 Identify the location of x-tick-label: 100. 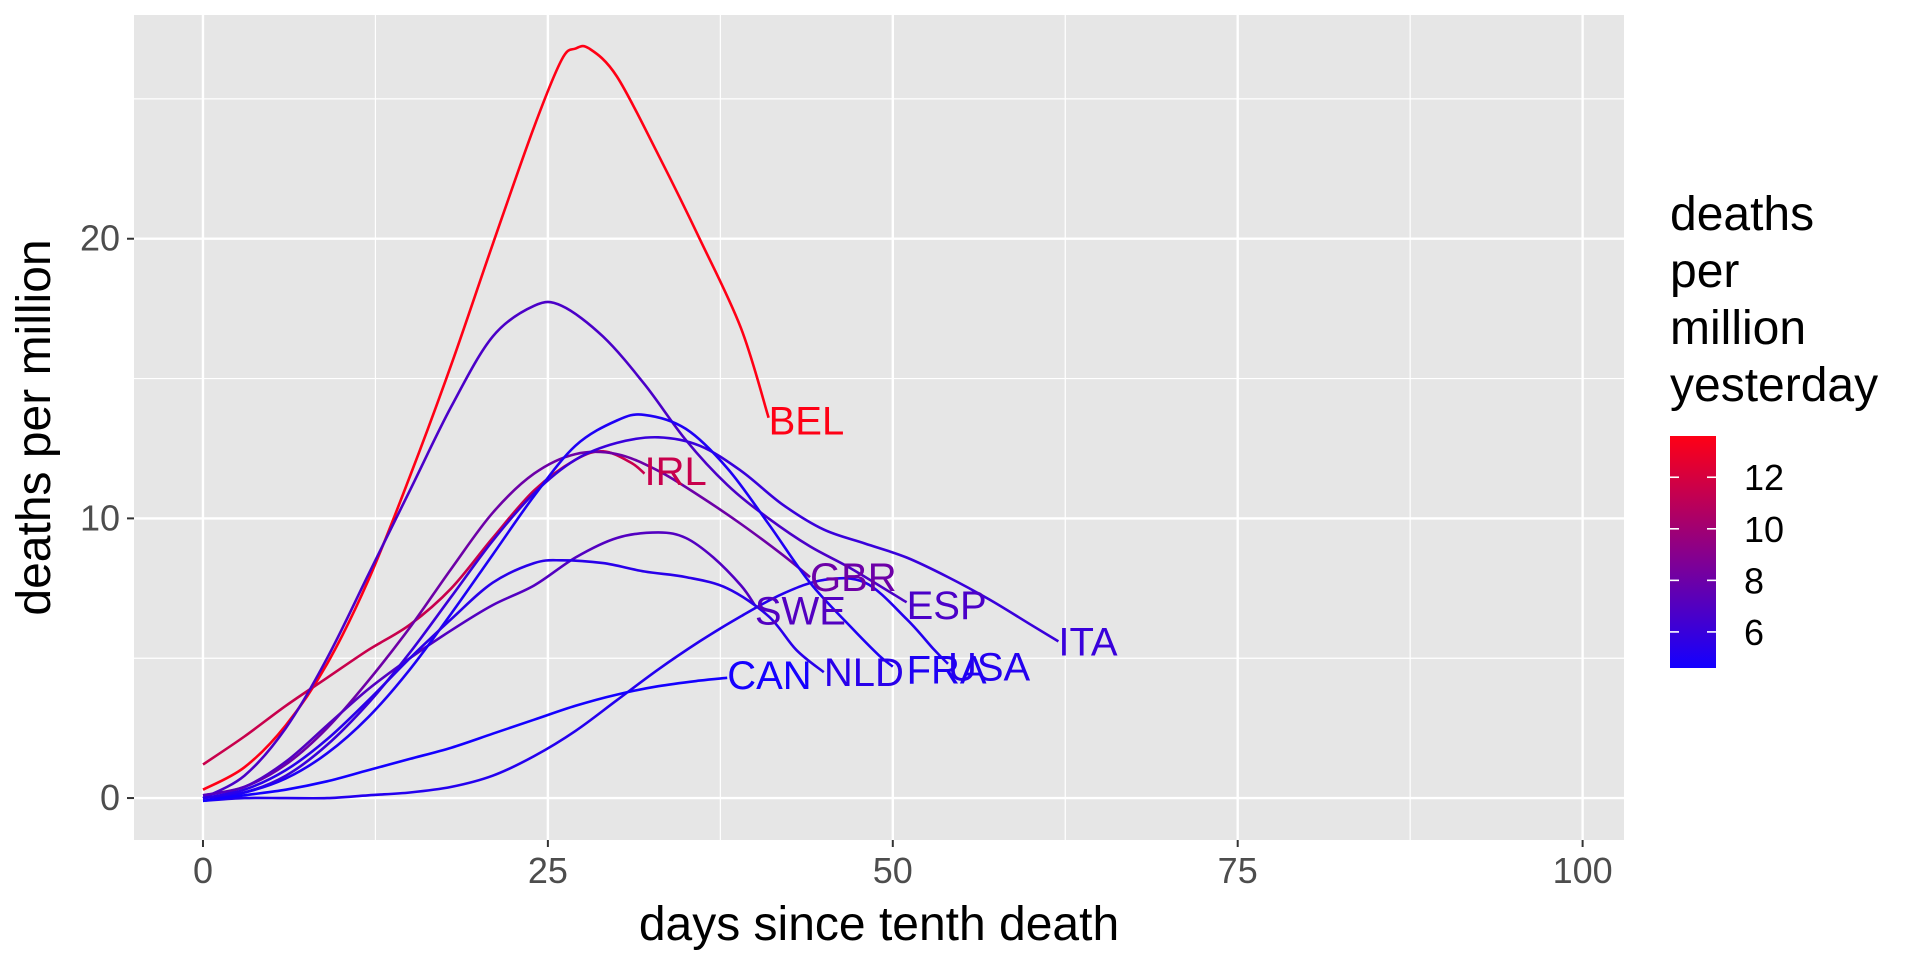
(1583, 870).